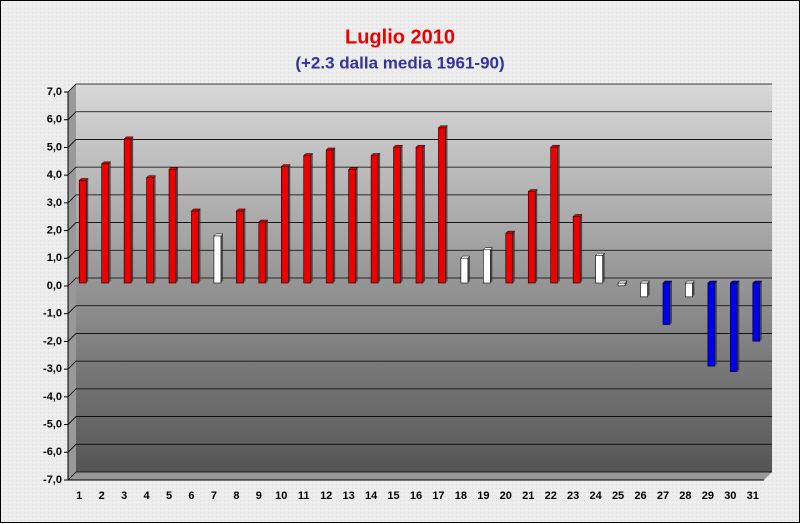 This screenshot has width=801, height=524. I want to click on x-tick-label: 26, so click(640, 496).